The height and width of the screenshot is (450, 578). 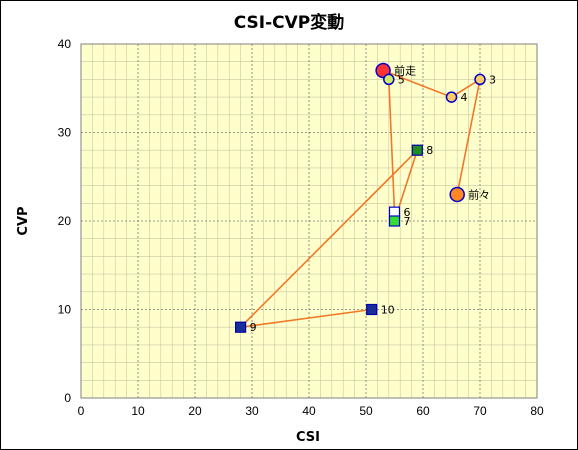 I want to click on x-tick-label: 30, so click(x=252, y=411).